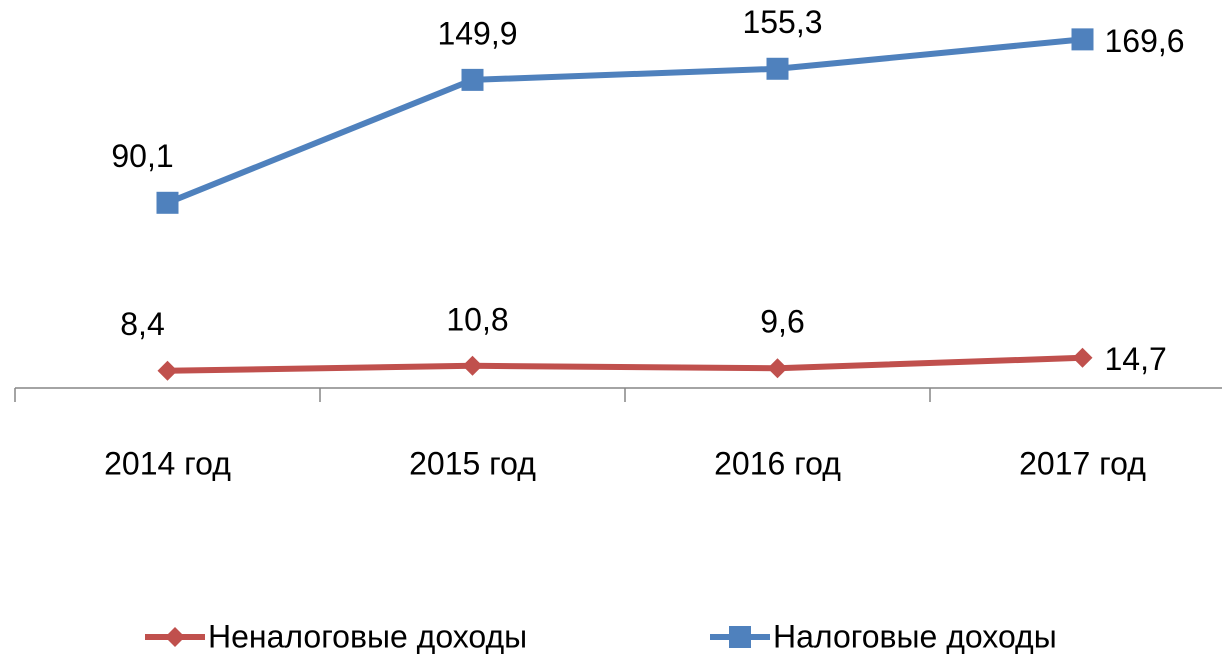 The width and height of the screenshot is (1222, 661). Describe the element at coordinates (477, 319) in the screenshot. I see `data-label: 10,8` at that location.